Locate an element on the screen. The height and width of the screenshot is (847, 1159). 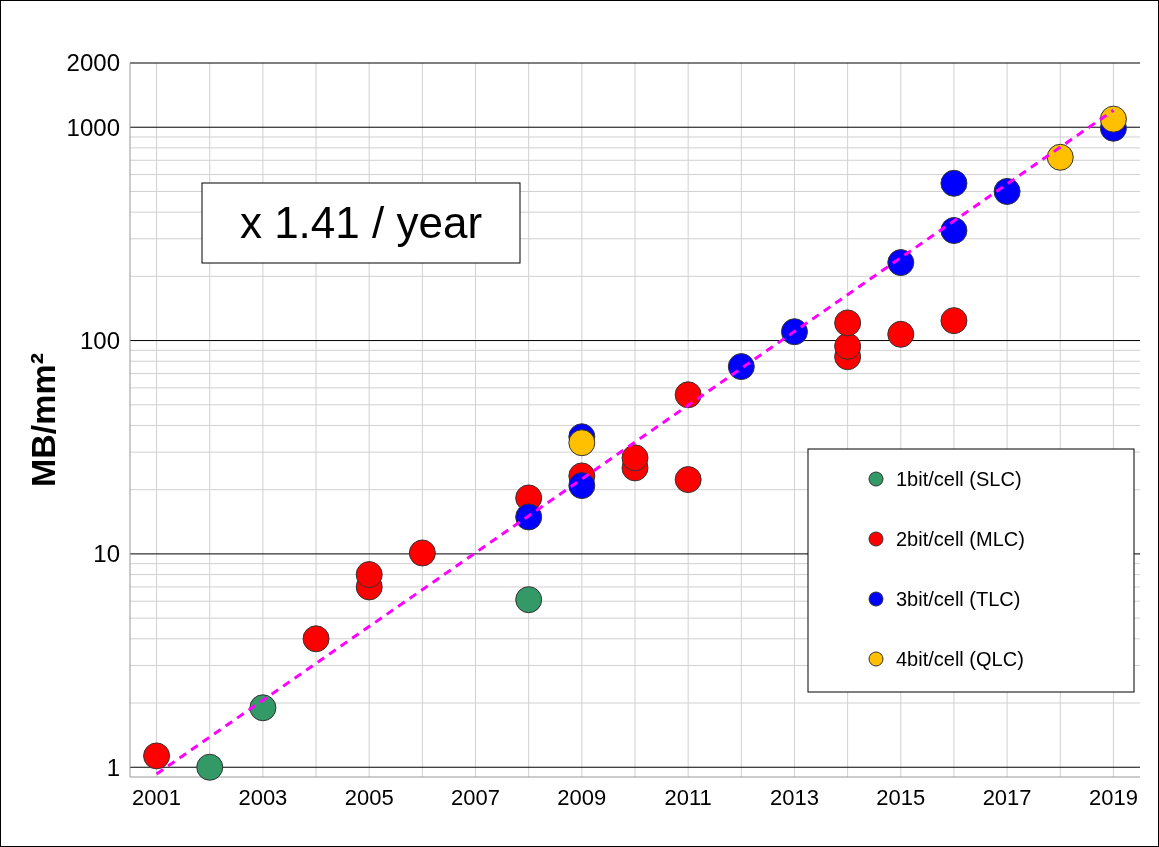
x-tick-label: 2001 is located at coordinates (157, 797).